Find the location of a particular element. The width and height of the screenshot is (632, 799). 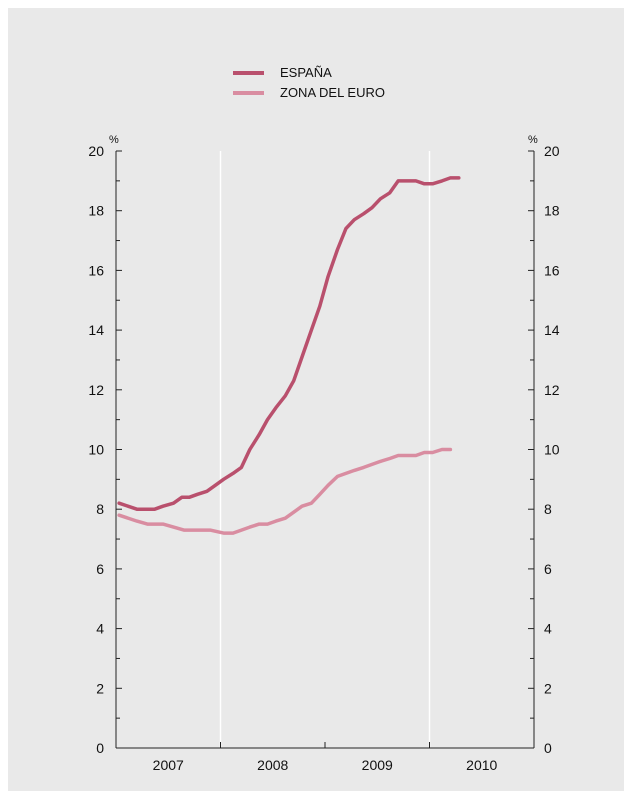

left-y-tick-label: 18 is located at coordinates (96, 211).